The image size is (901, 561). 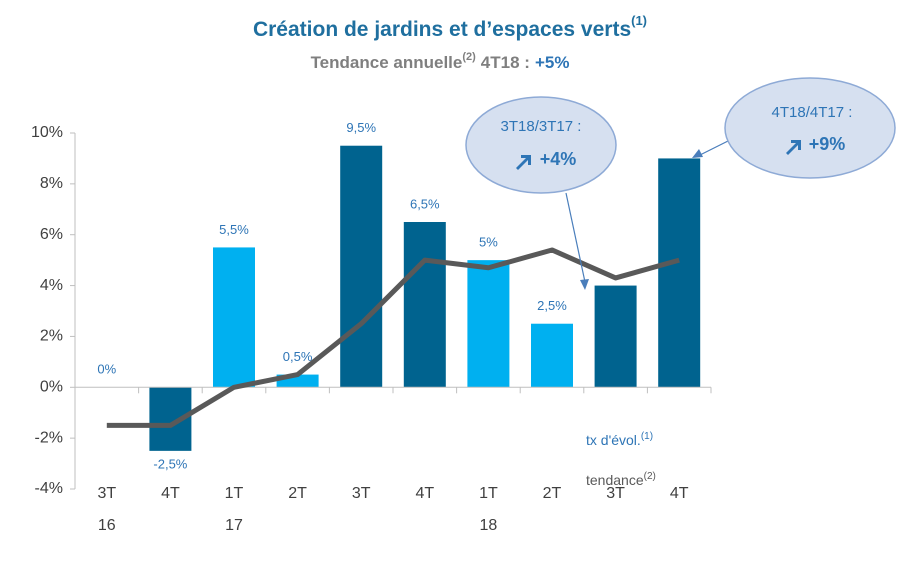 What do you see at coordinates (170, 463) in the screenshot?
I see `data-label: -2,5%` at bounding box center [170, 463].